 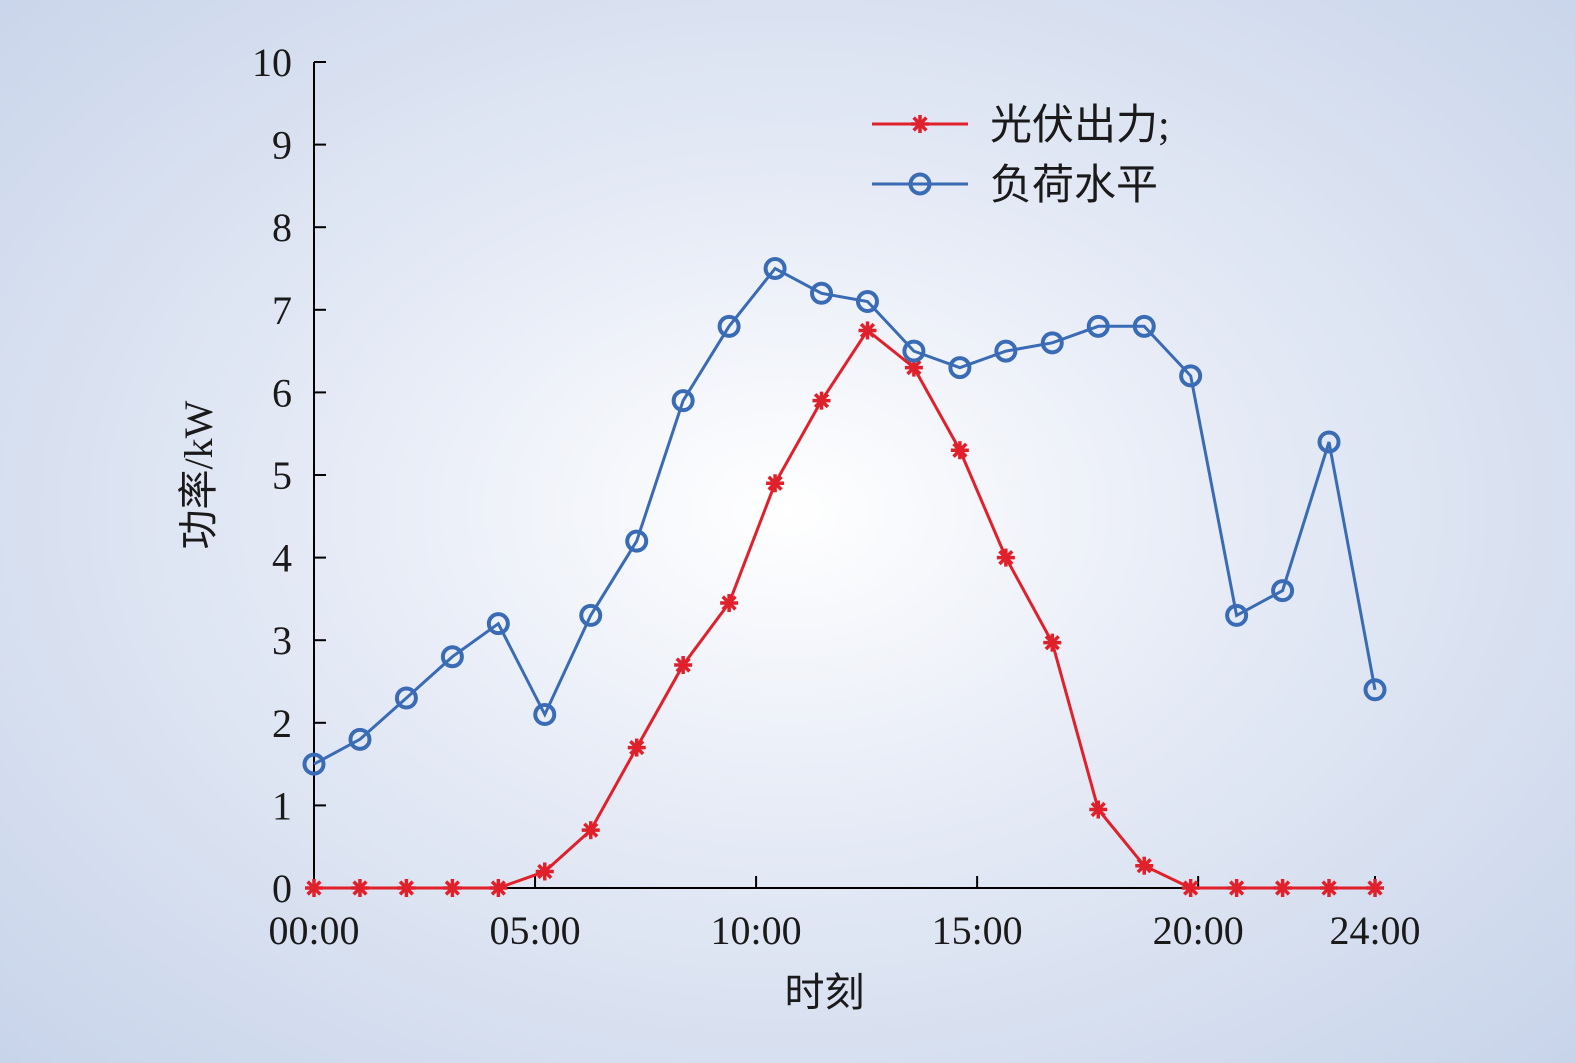 I want to click on legend: 光伏出力; 负荷水平, so click(x=1021, y=156).